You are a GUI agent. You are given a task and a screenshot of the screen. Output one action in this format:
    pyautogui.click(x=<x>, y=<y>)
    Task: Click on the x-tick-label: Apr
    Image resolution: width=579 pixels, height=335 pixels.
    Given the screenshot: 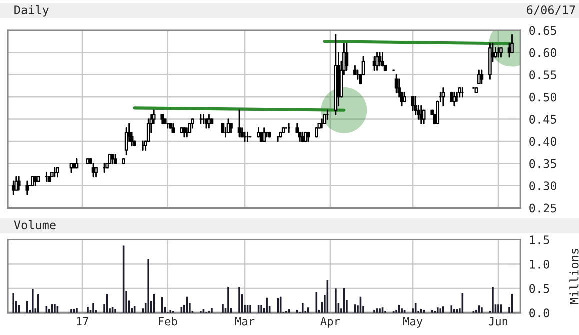 What is the action you would take?
    pyautogui.click(x=330, y=322)
    